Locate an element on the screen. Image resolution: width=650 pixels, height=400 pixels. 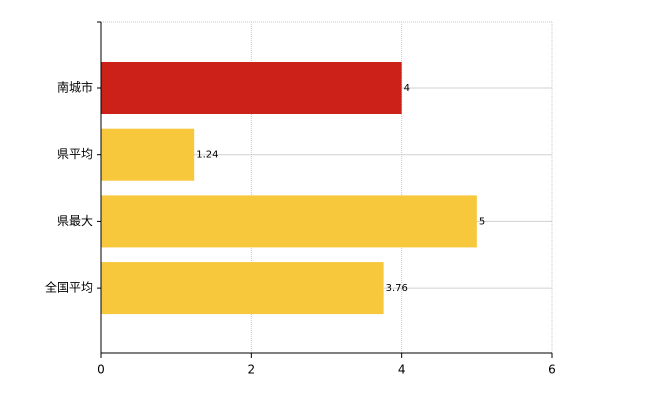
x-tick-label: 6 is located at coordinates (552, 370).